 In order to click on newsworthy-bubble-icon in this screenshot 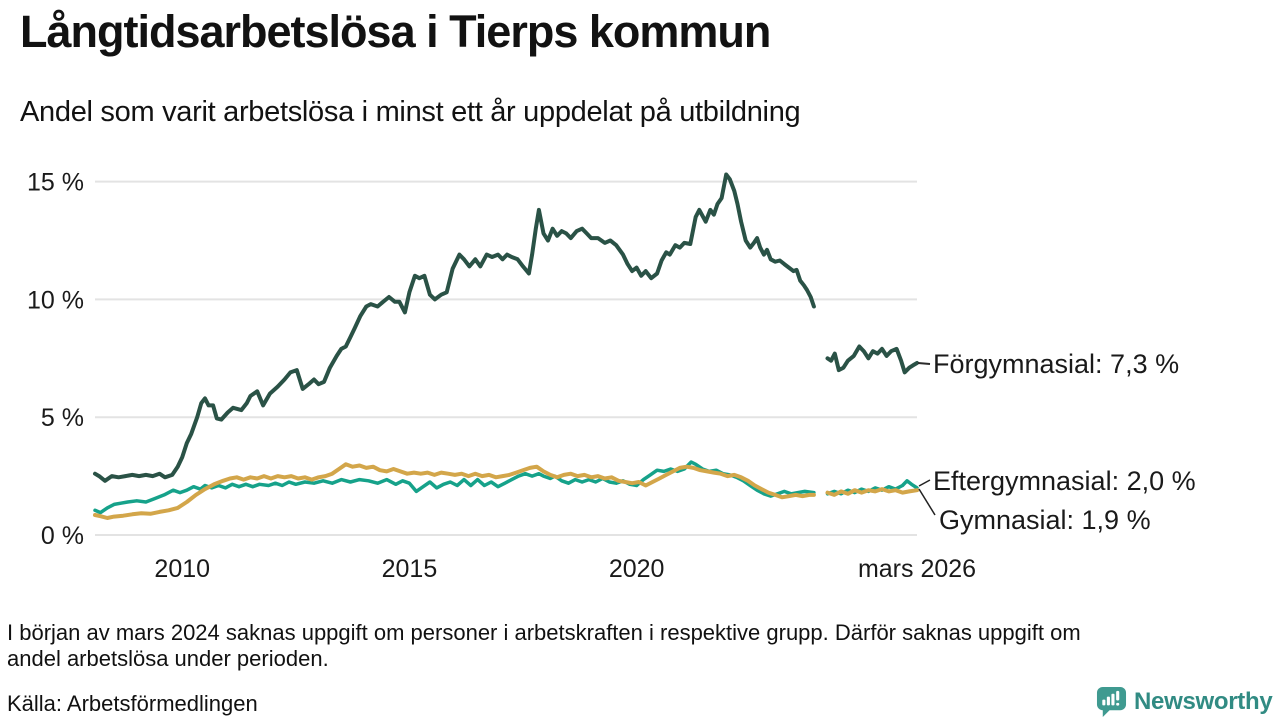, I will do `click(1111, 701)`.